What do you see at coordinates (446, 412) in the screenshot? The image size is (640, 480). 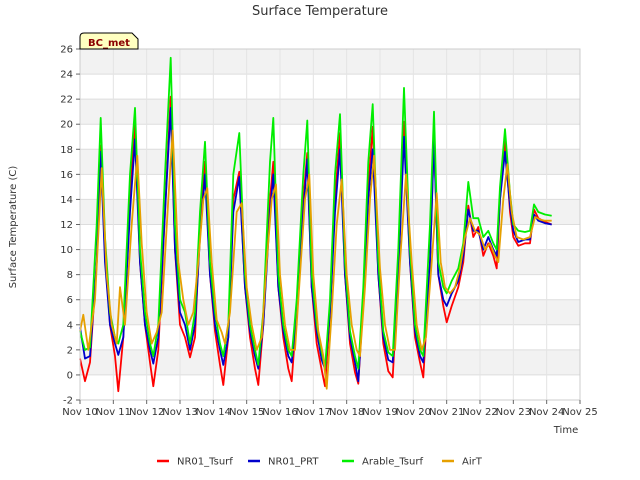 I see `x-tick-label: Nov 21` at bounding box center [446, 412].